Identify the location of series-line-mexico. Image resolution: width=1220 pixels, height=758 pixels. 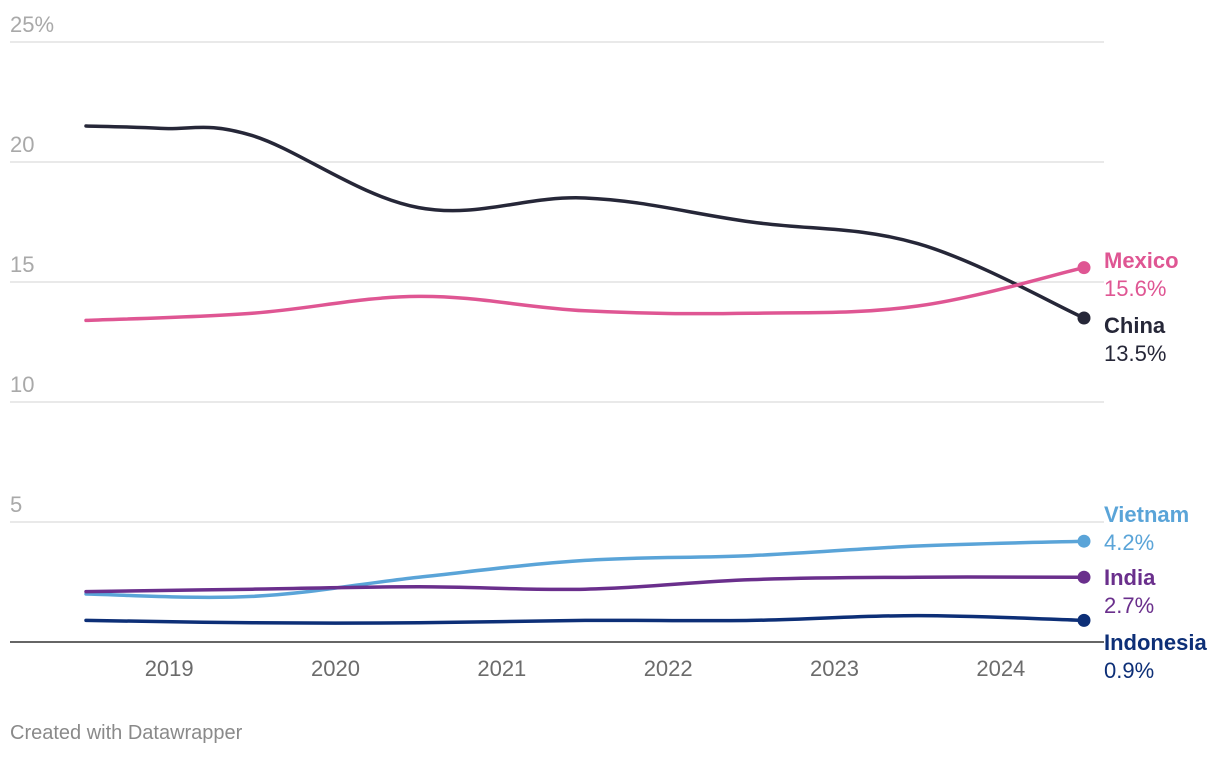
(585, 294).